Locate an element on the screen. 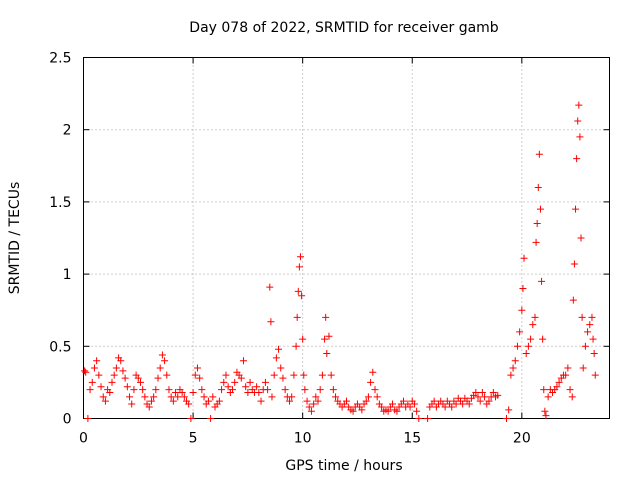  x-tick-label: 20 is located at coordinates (522, 439).